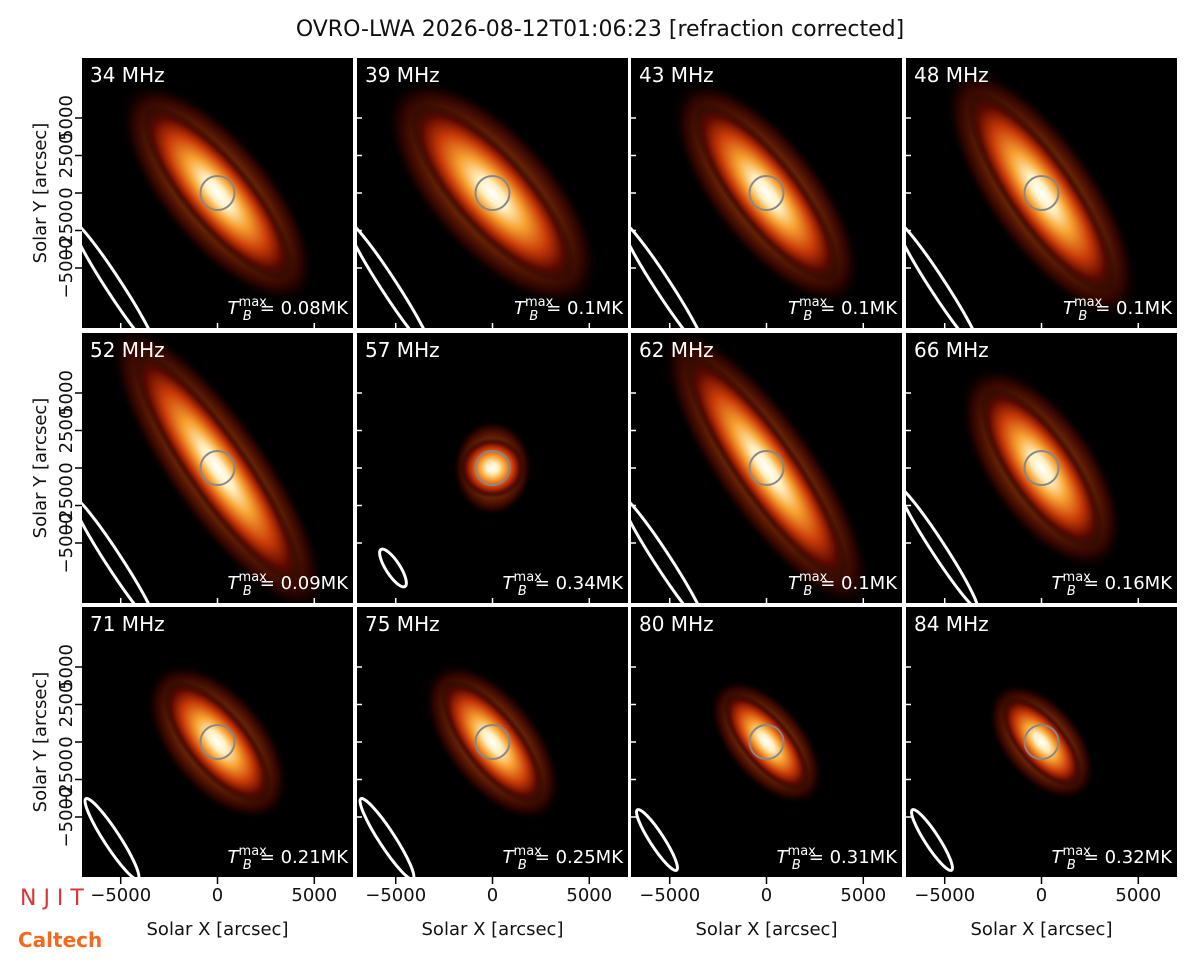  I want to click on tb-annotation: Tmax B = 0.21MK, so click(289, 858).